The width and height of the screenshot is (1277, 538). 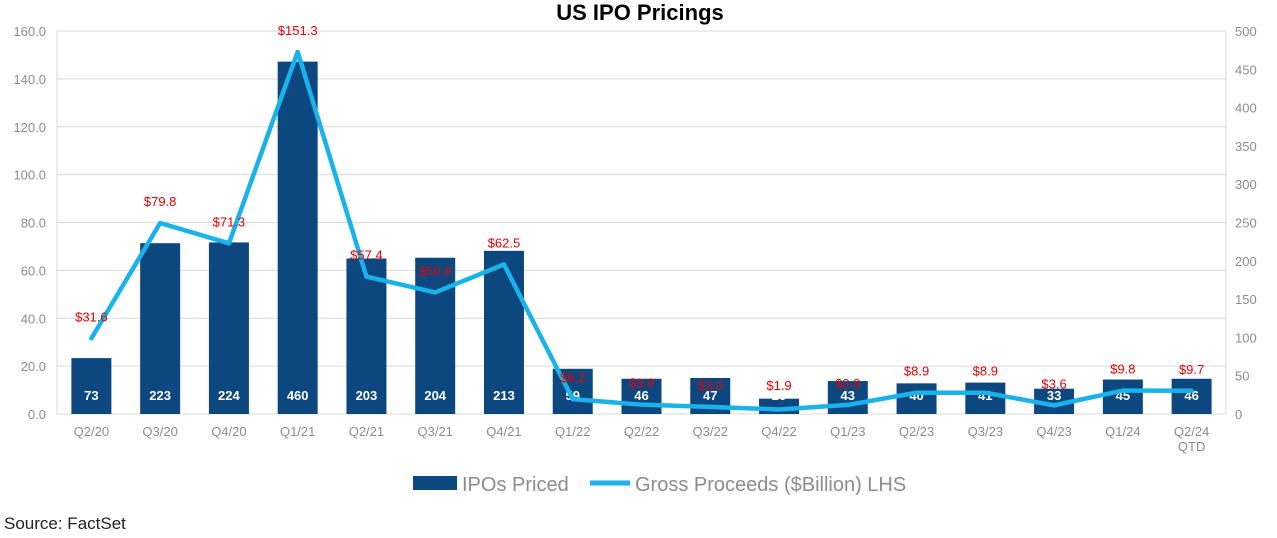 What do you see at coordinates (297, 431) in the screenshot?
I see `x-tick-label: Q1/21` at bounding box center [297, 431].